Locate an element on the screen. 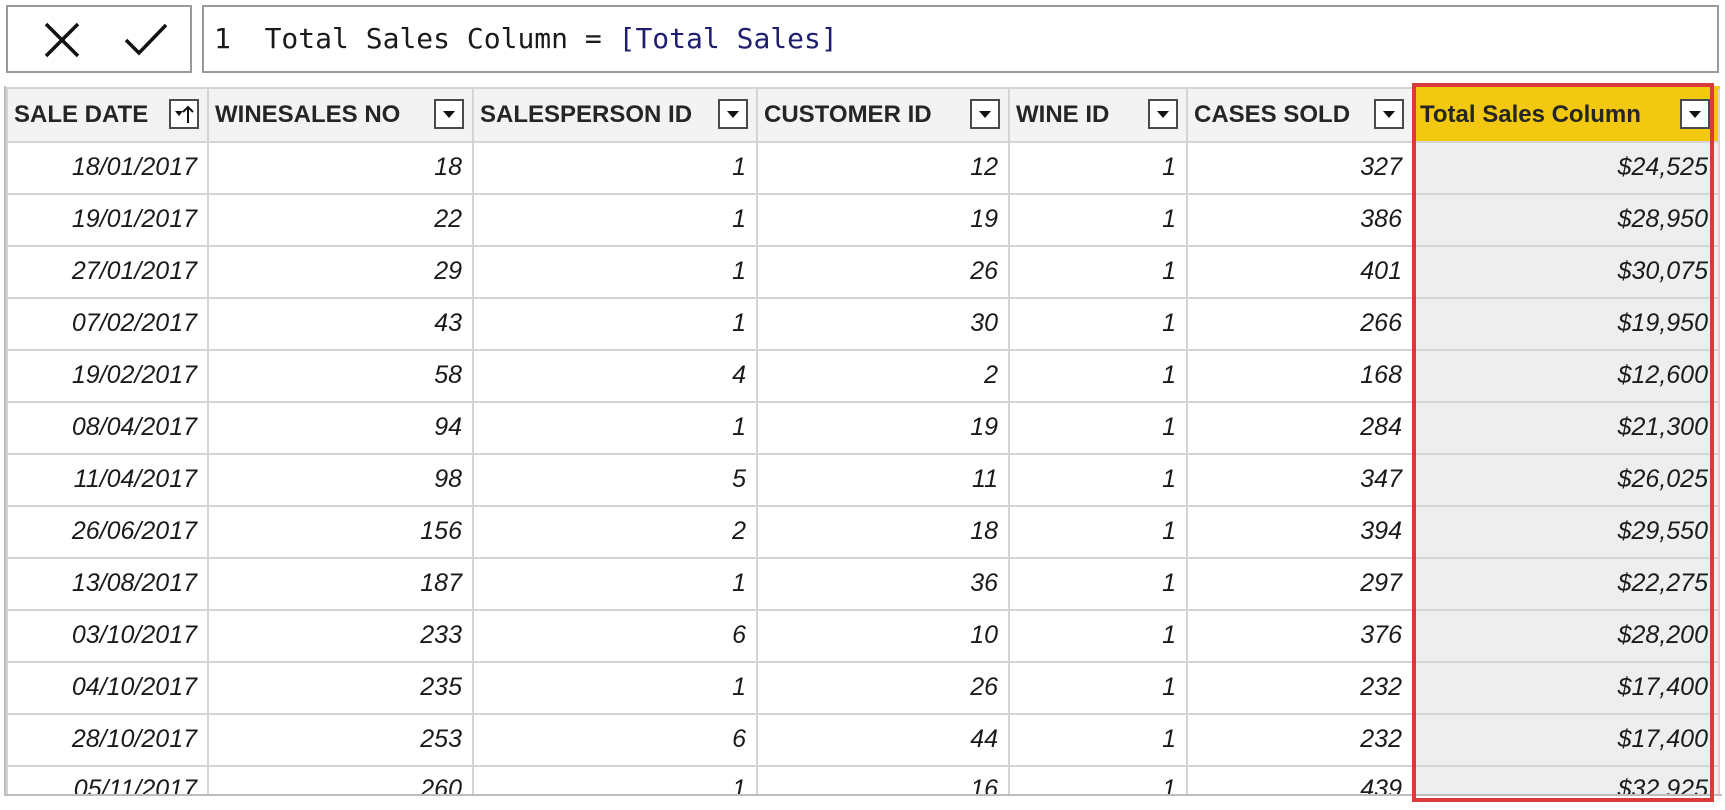 The height and width of the screenshot is (810, 1725). cell-cases-sold: 439 is located at coordinates (1300, 779).